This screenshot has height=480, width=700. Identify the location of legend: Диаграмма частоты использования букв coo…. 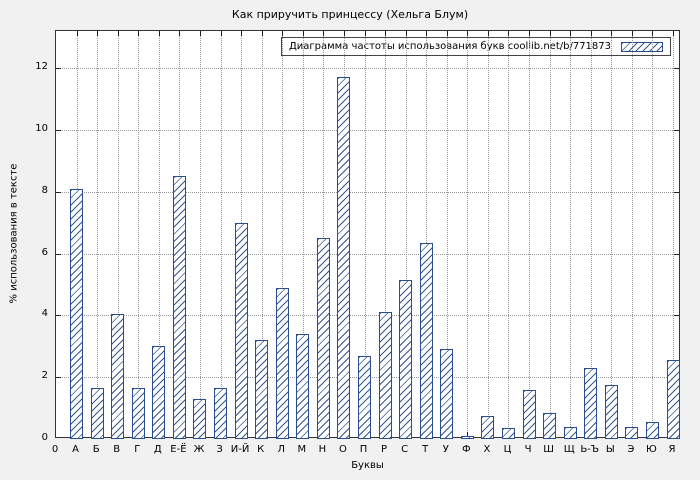
(475, 46).